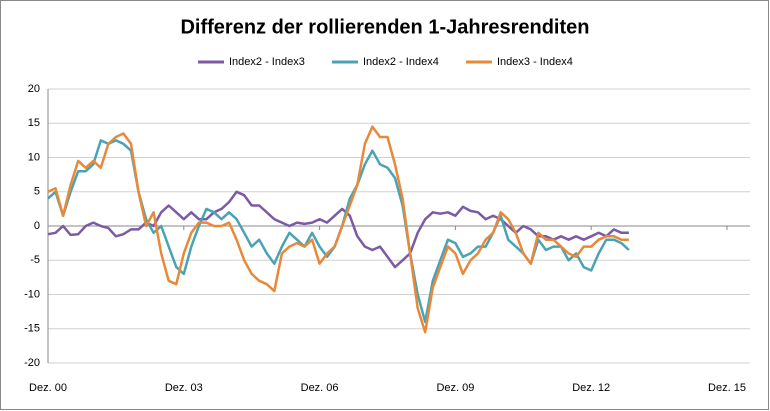 This screenshot has height=411, width=770. I want to click on y-tick-label: -5, so click(35, 260).